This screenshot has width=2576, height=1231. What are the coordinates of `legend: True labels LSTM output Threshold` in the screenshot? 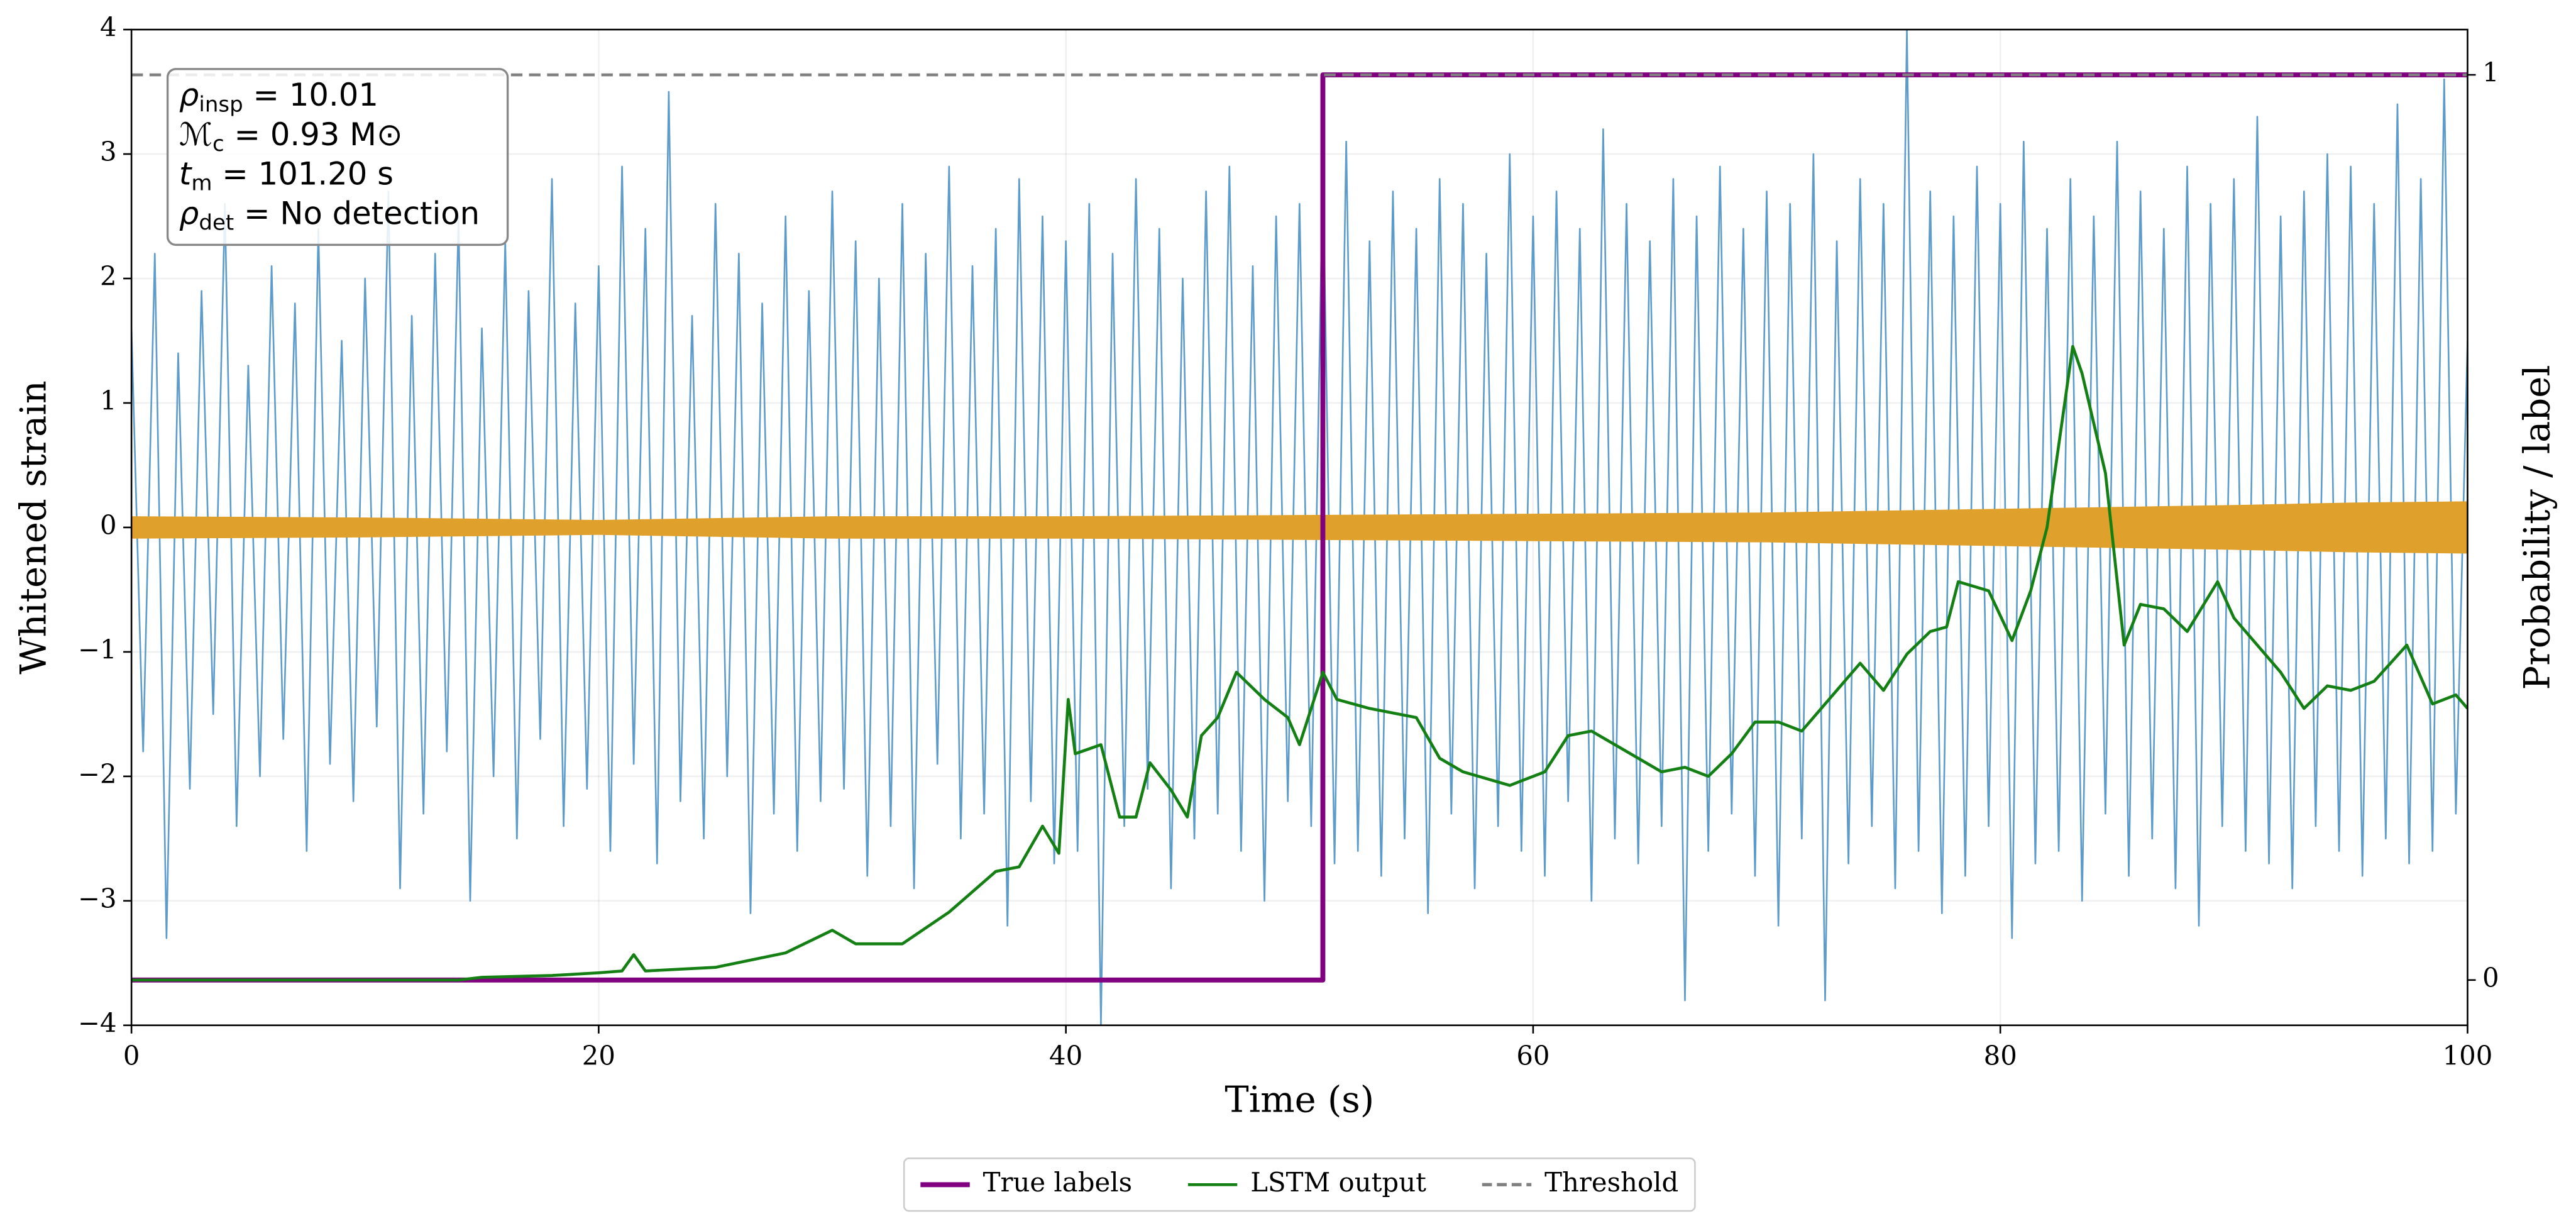 It's located at (1300, 1184).